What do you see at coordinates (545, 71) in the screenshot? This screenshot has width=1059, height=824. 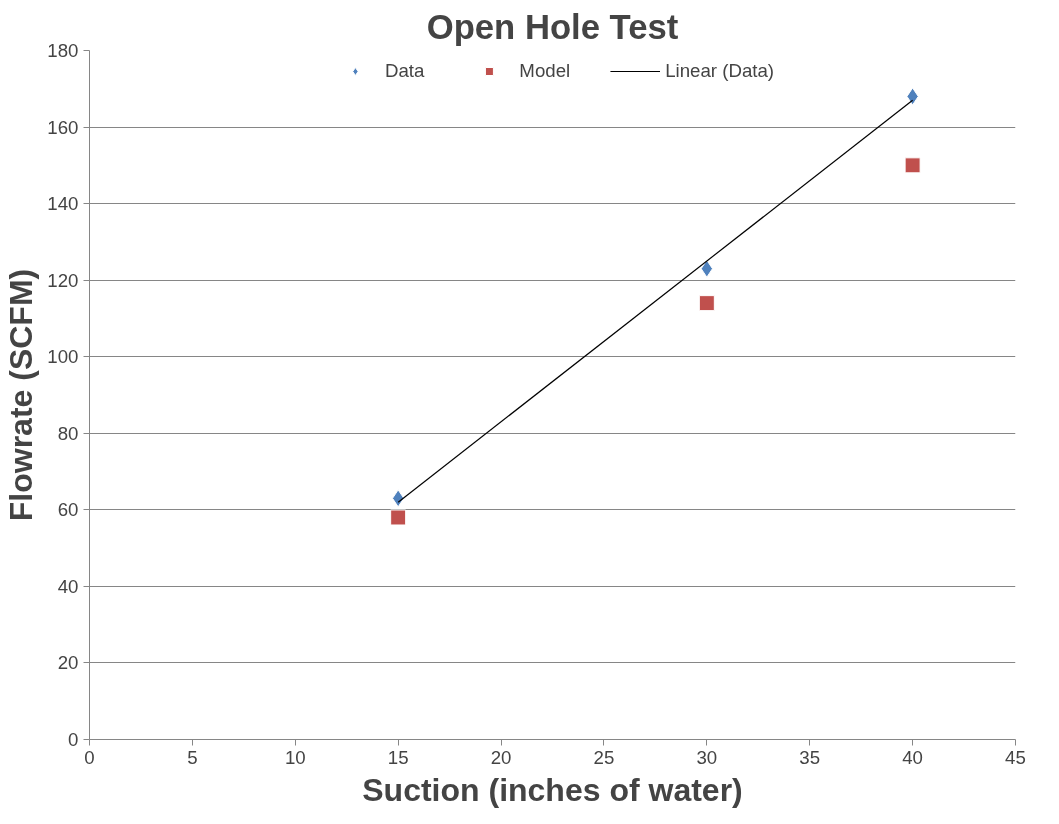 I see `legend-label: Model` at bounding box center [545, 71].